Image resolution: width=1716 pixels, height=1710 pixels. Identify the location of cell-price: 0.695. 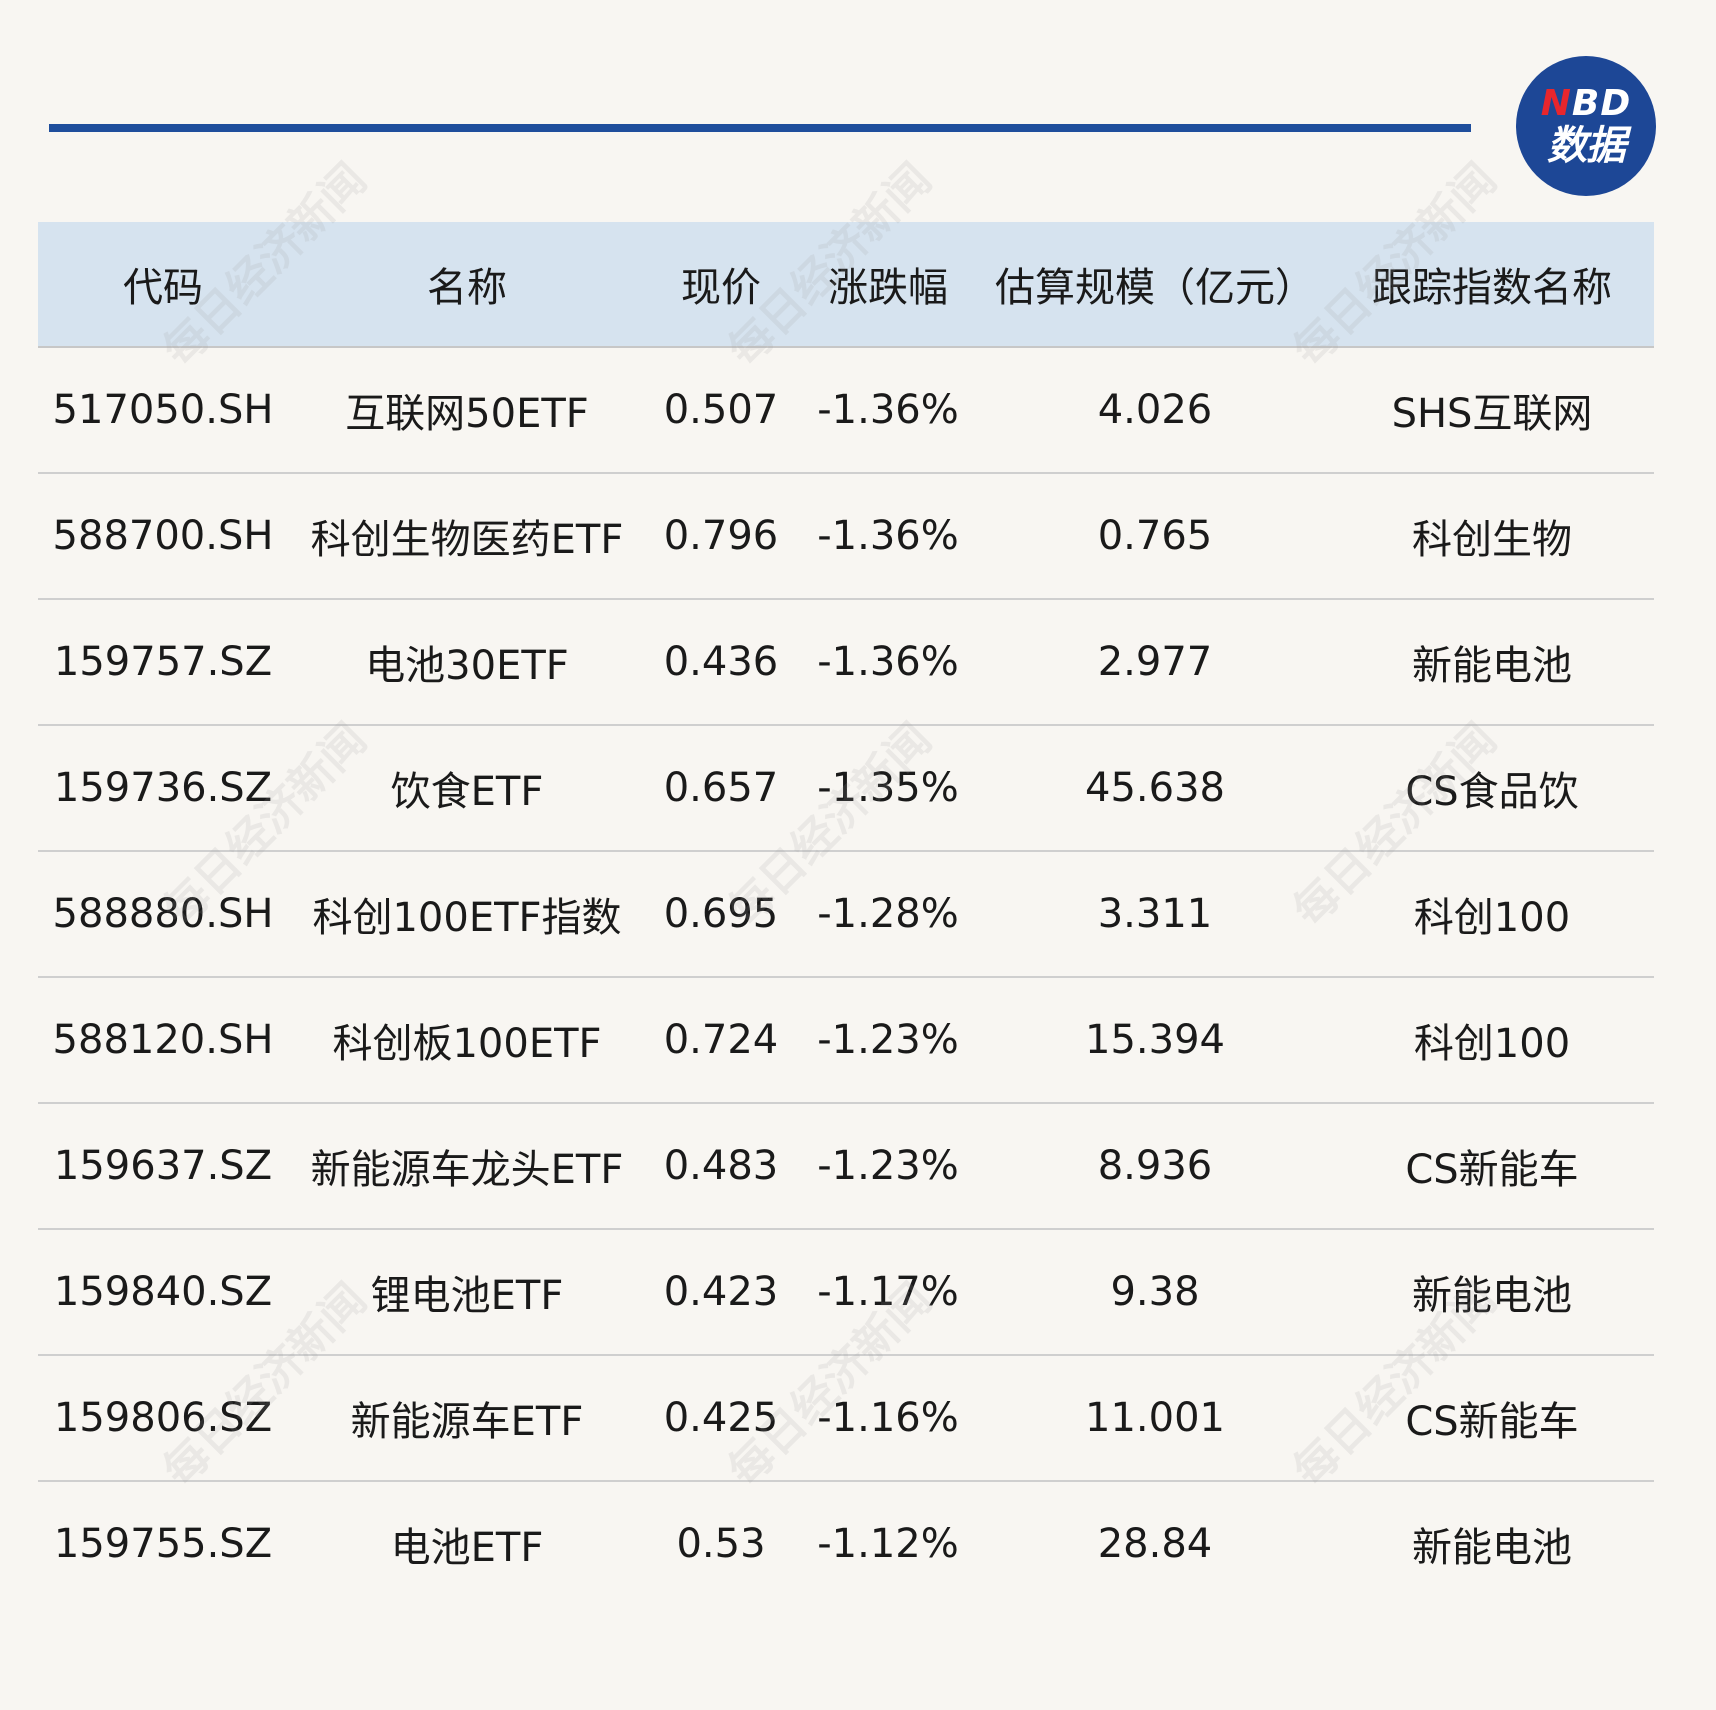
(721, 914).